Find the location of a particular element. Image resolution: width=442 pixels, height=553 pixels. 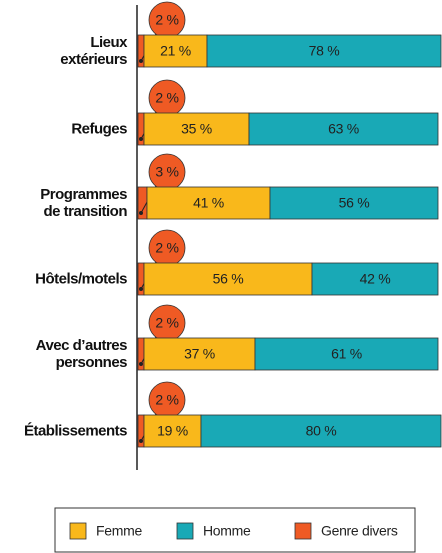

value-label: 63 % is located at coordinates (343, 129).